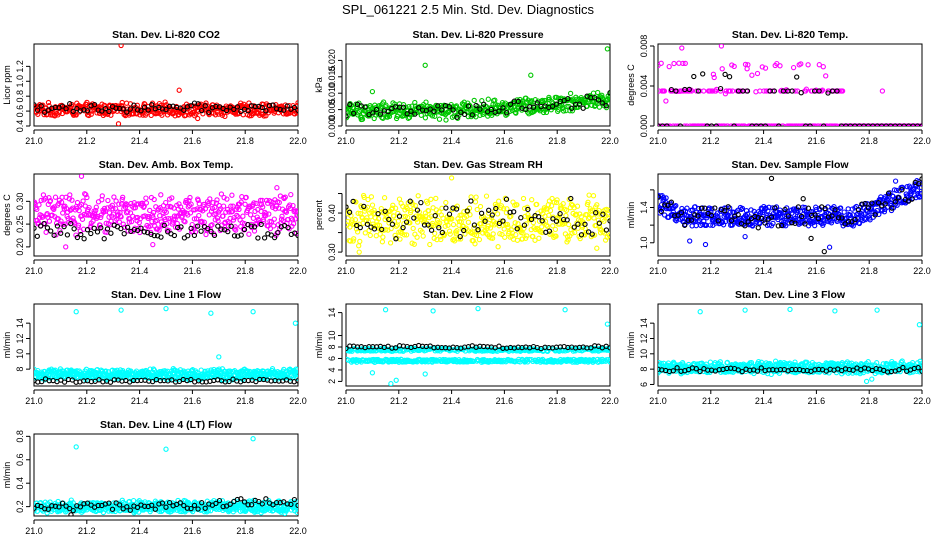 The image size is (936, 540). What do you see at coordinates (20, 96) in the screenshot?
I see `y-tick-label: 0.8` at bounding box center [20, 96].